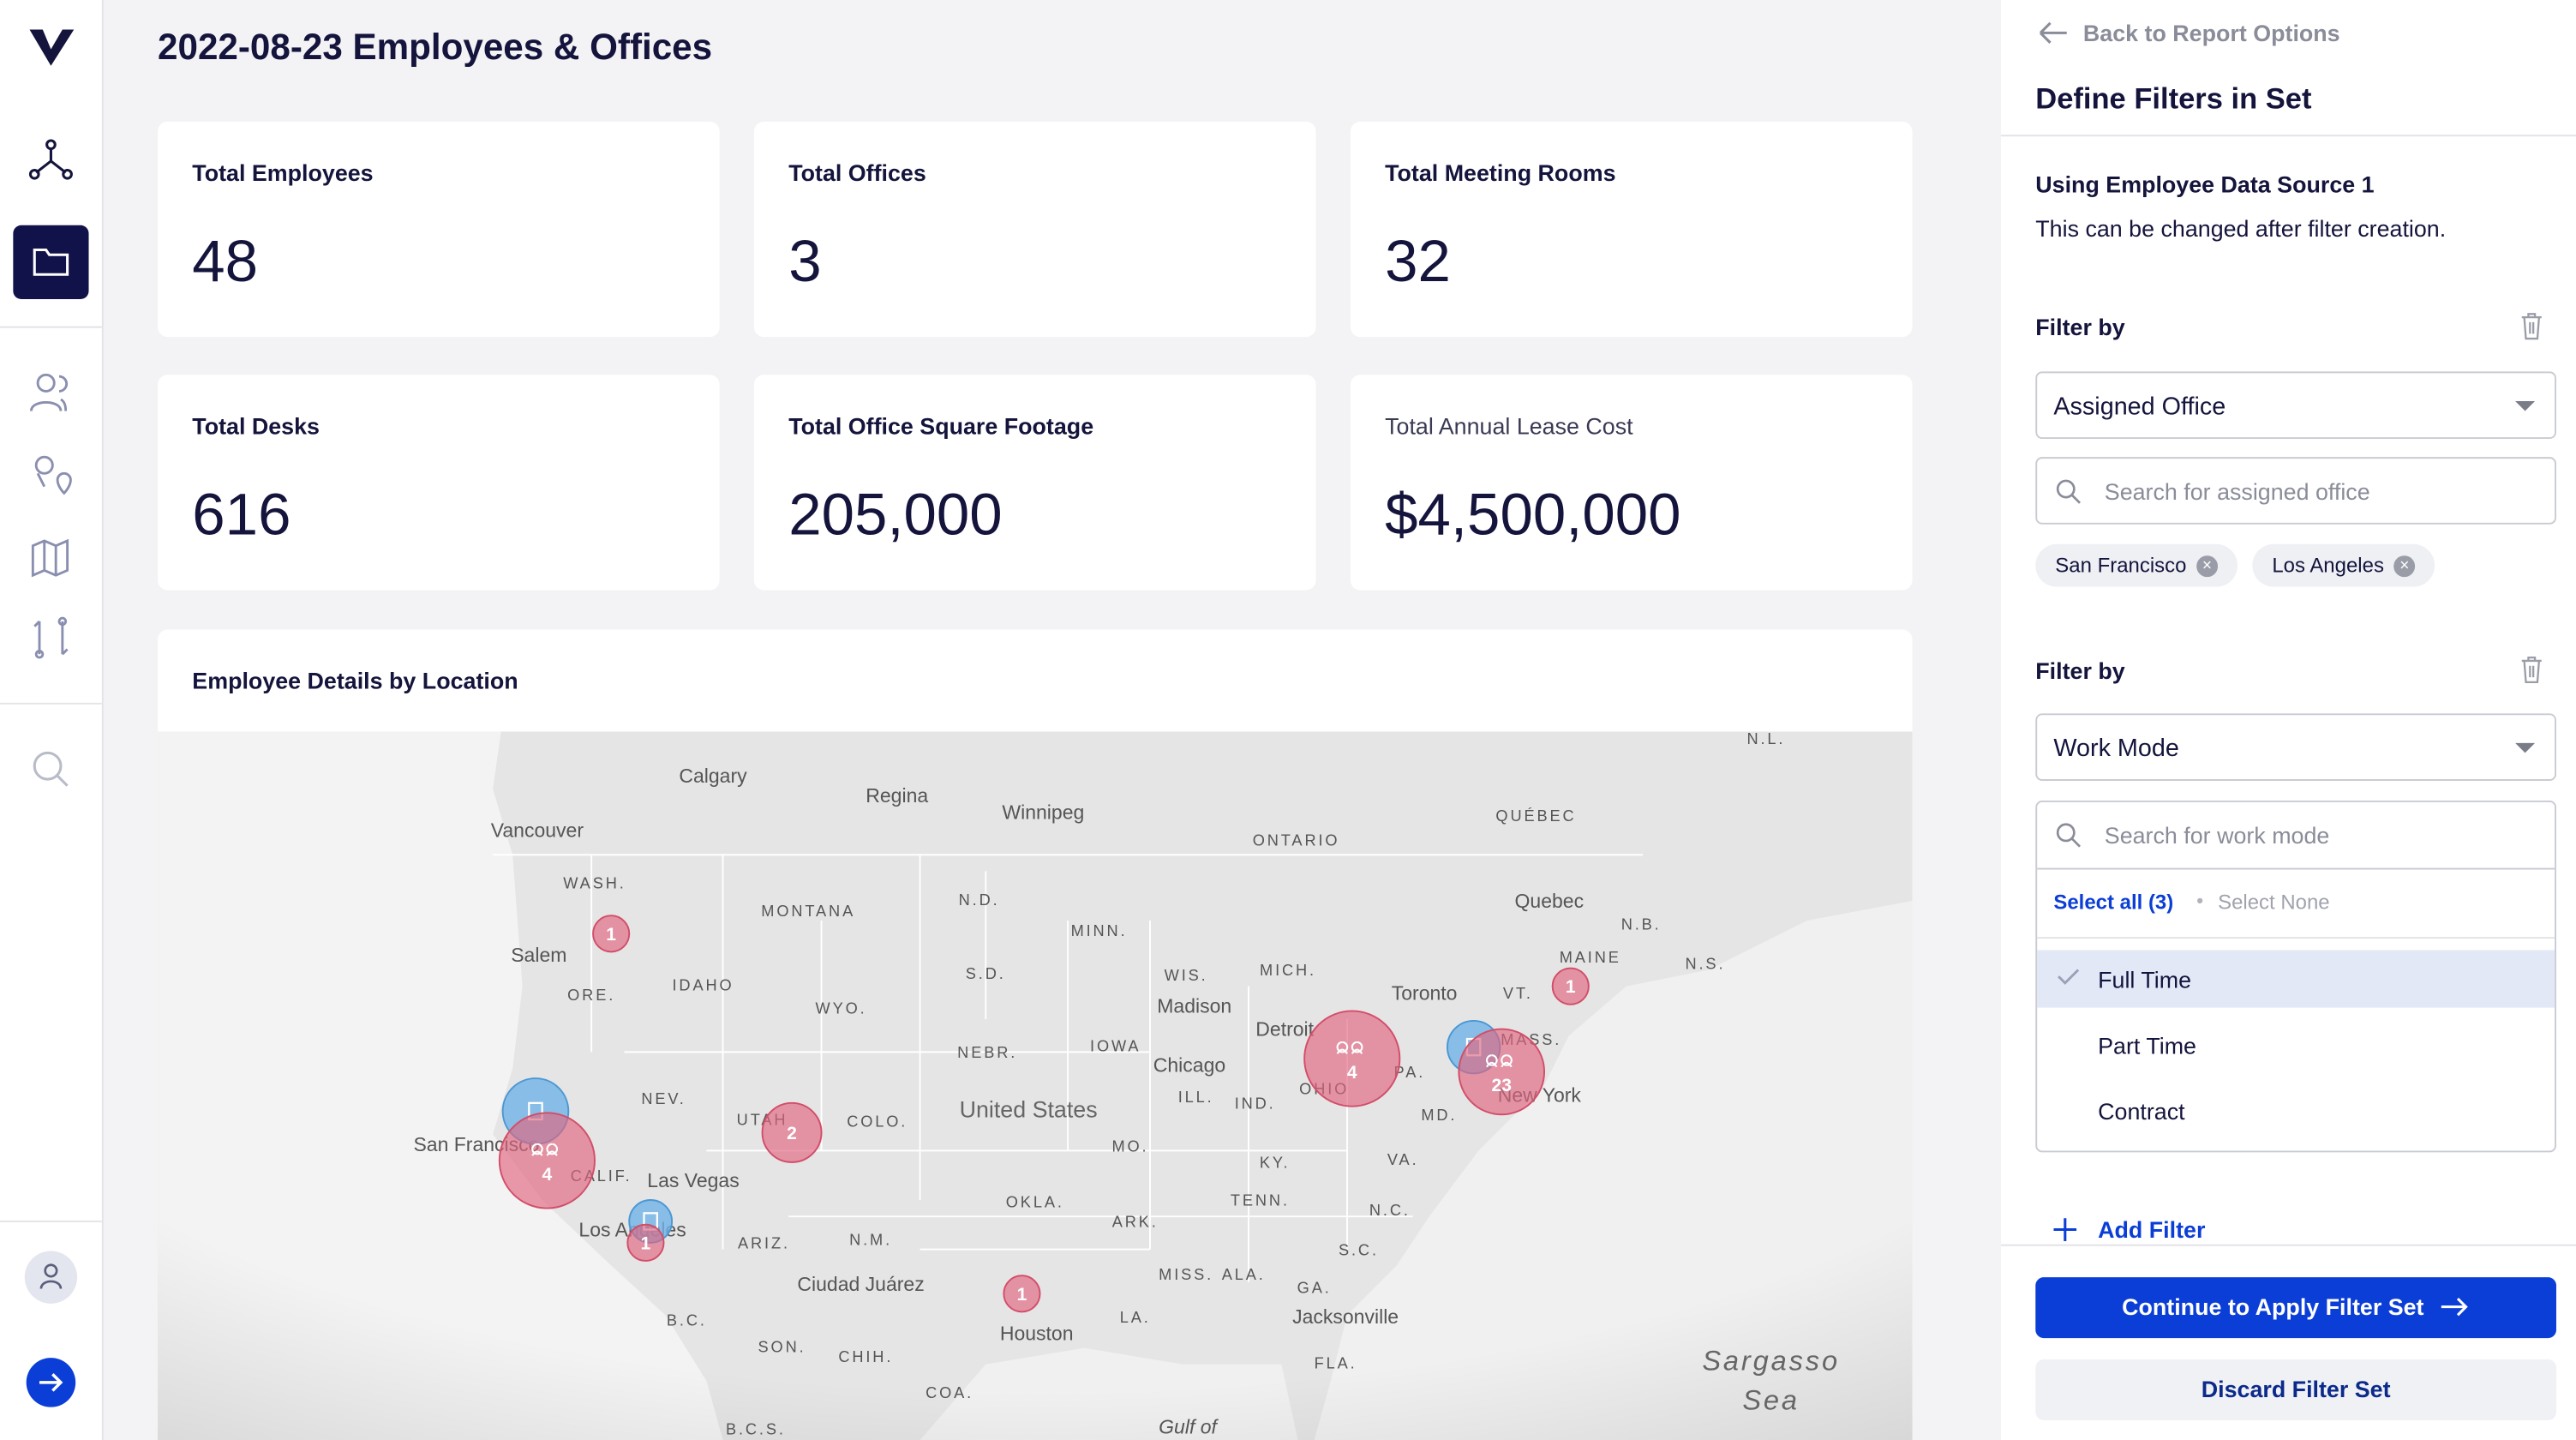  Describe the element at coordinates (50, 159) in the screenshot. I see `nav-network` at that location.